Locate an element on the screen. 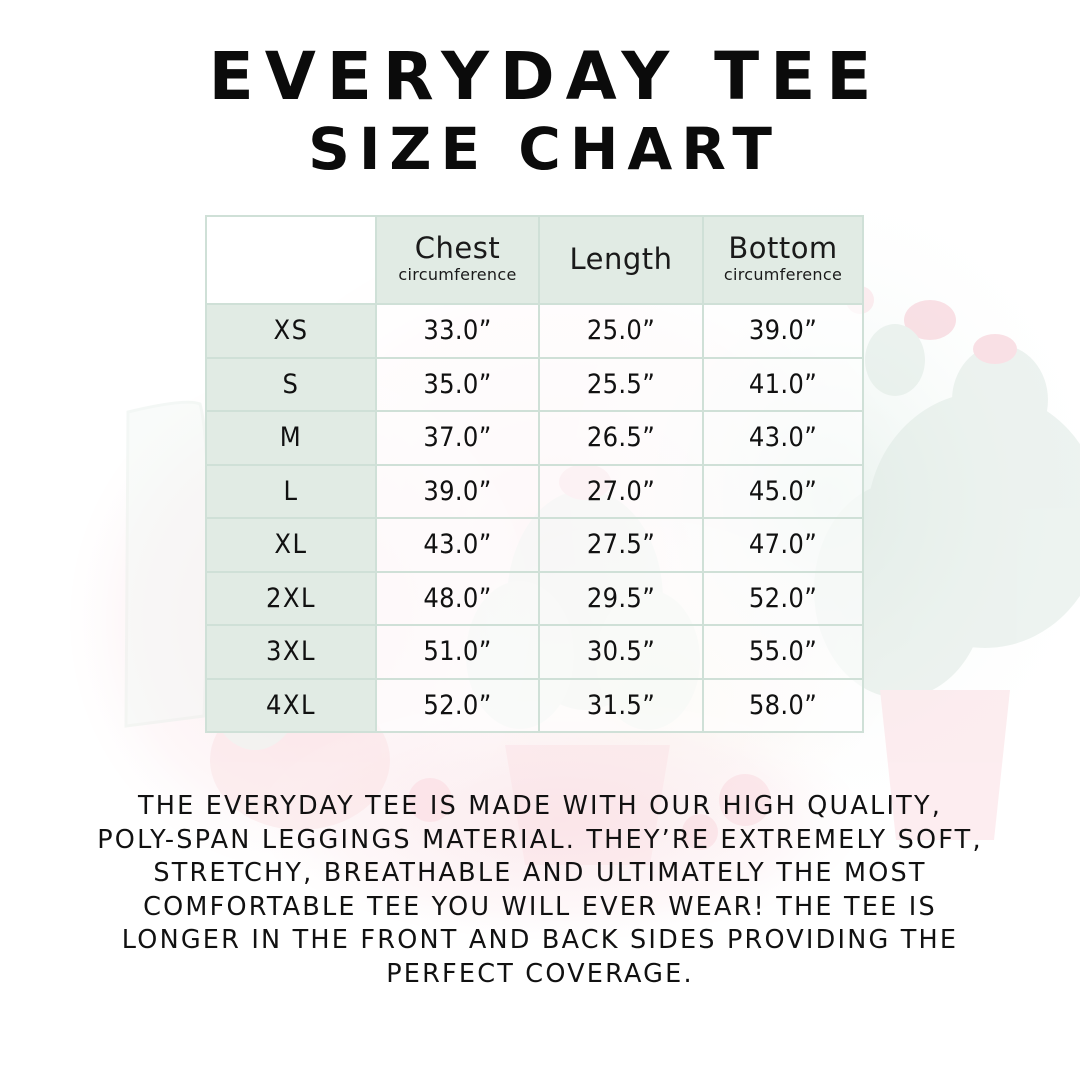 The width and height of the screenshot is (1080, 1080). cell-length: 30.5” is located at coordinates (621, 652).